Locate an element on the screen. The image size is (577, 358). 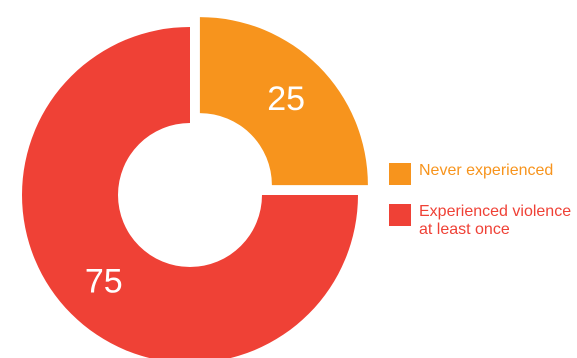
legend-swatch-experienced-violence is located at coordinates (400, 215).